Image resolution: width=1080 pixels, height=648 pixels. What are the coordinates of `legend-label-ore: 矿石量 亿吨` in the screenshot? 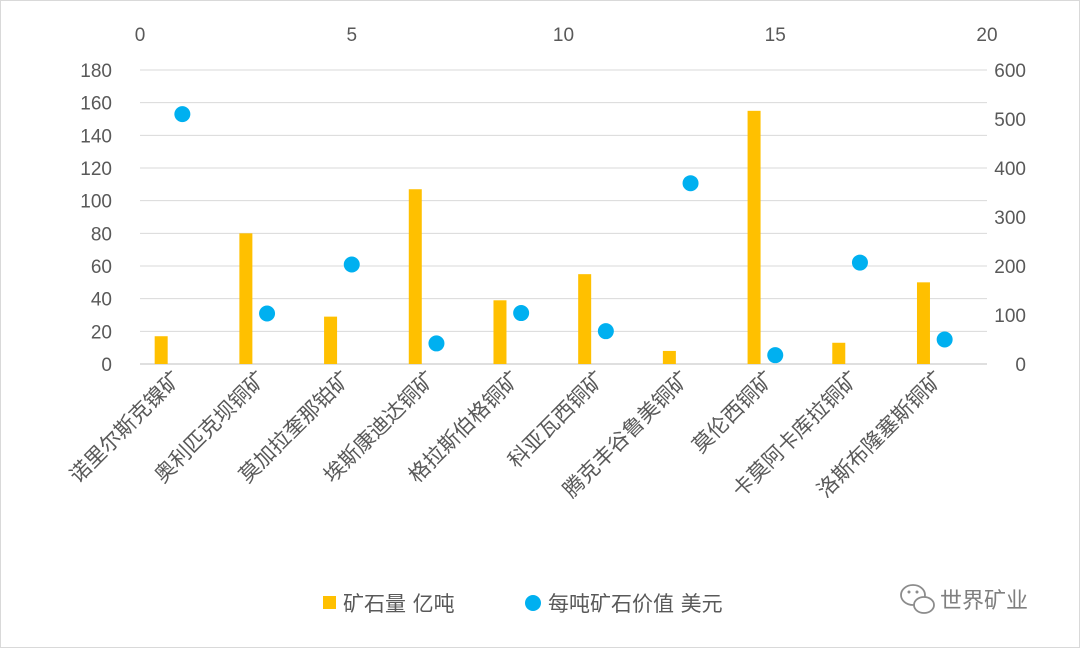 It's located at (399, 604).